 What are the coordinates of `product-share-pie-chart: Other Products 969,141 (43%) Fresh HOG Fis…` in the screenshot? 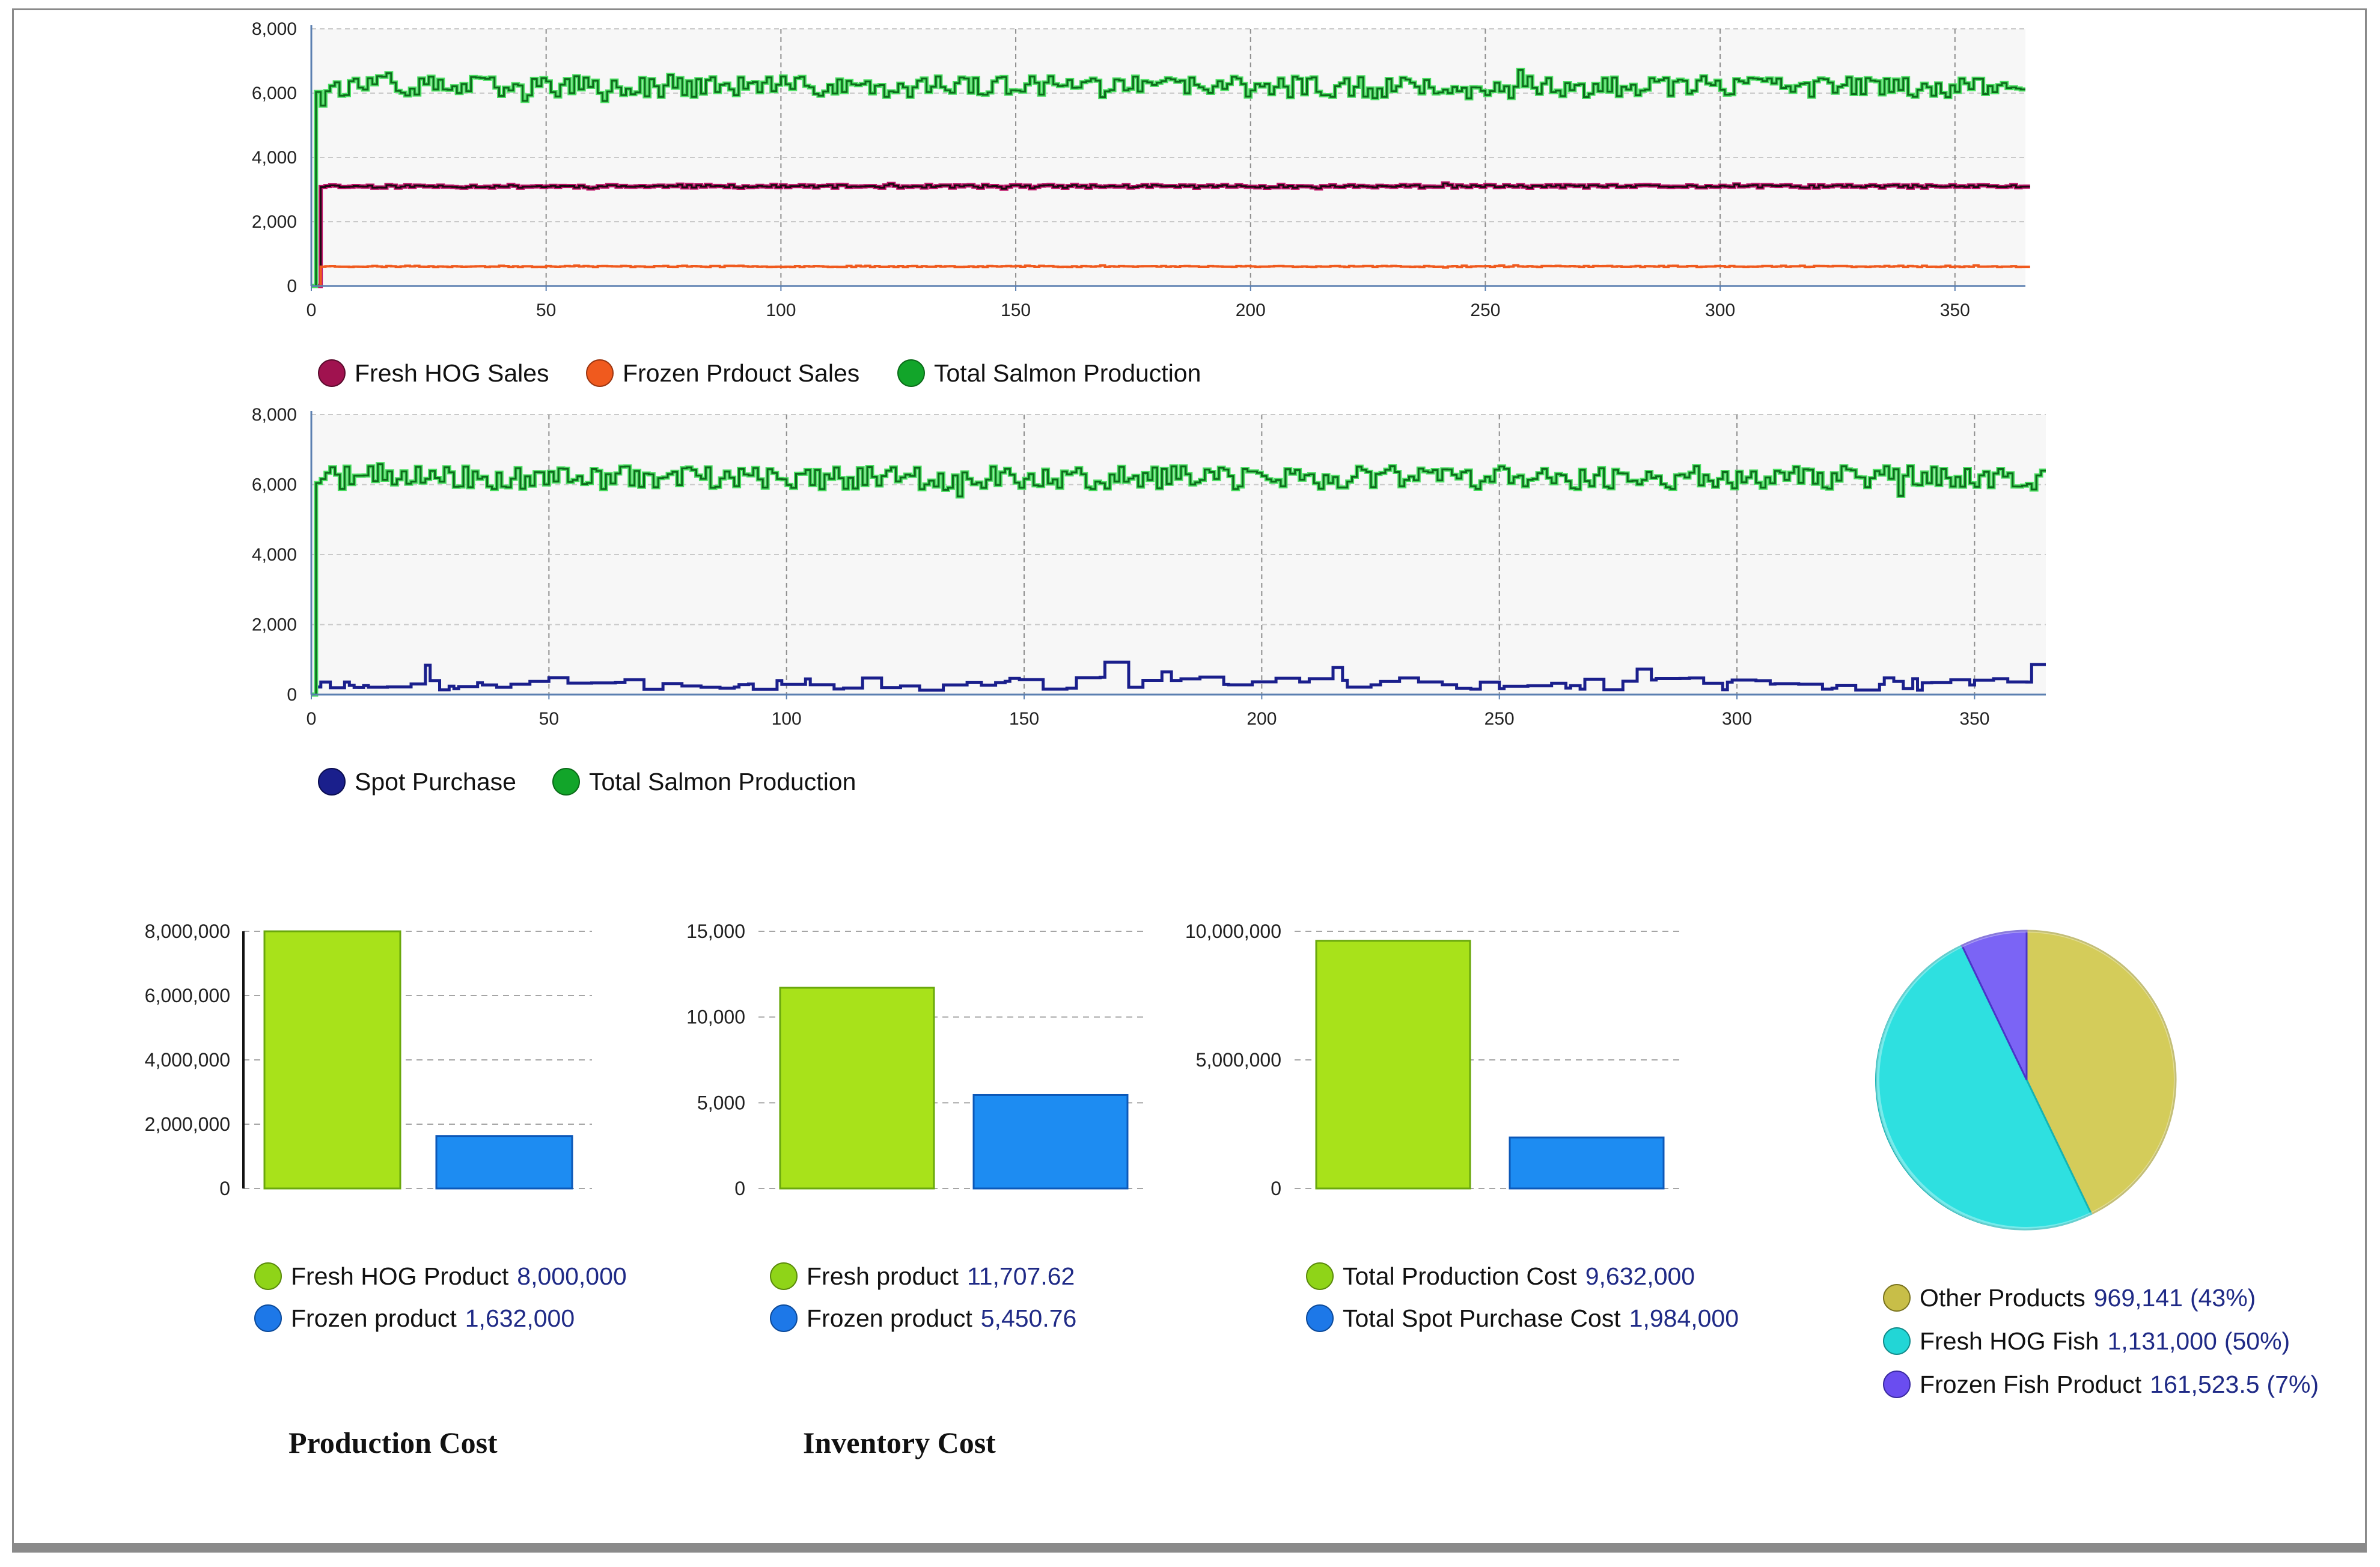 It's located at (2097, 1163).